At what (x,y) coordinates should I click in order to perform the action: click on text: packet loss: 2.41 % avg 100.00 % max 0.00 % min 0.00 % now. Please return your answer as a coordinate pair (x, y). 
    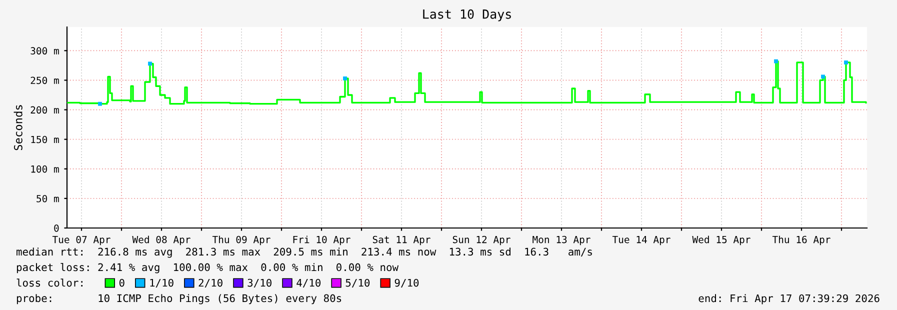
    Looking at the image, I should click on (207, 268).